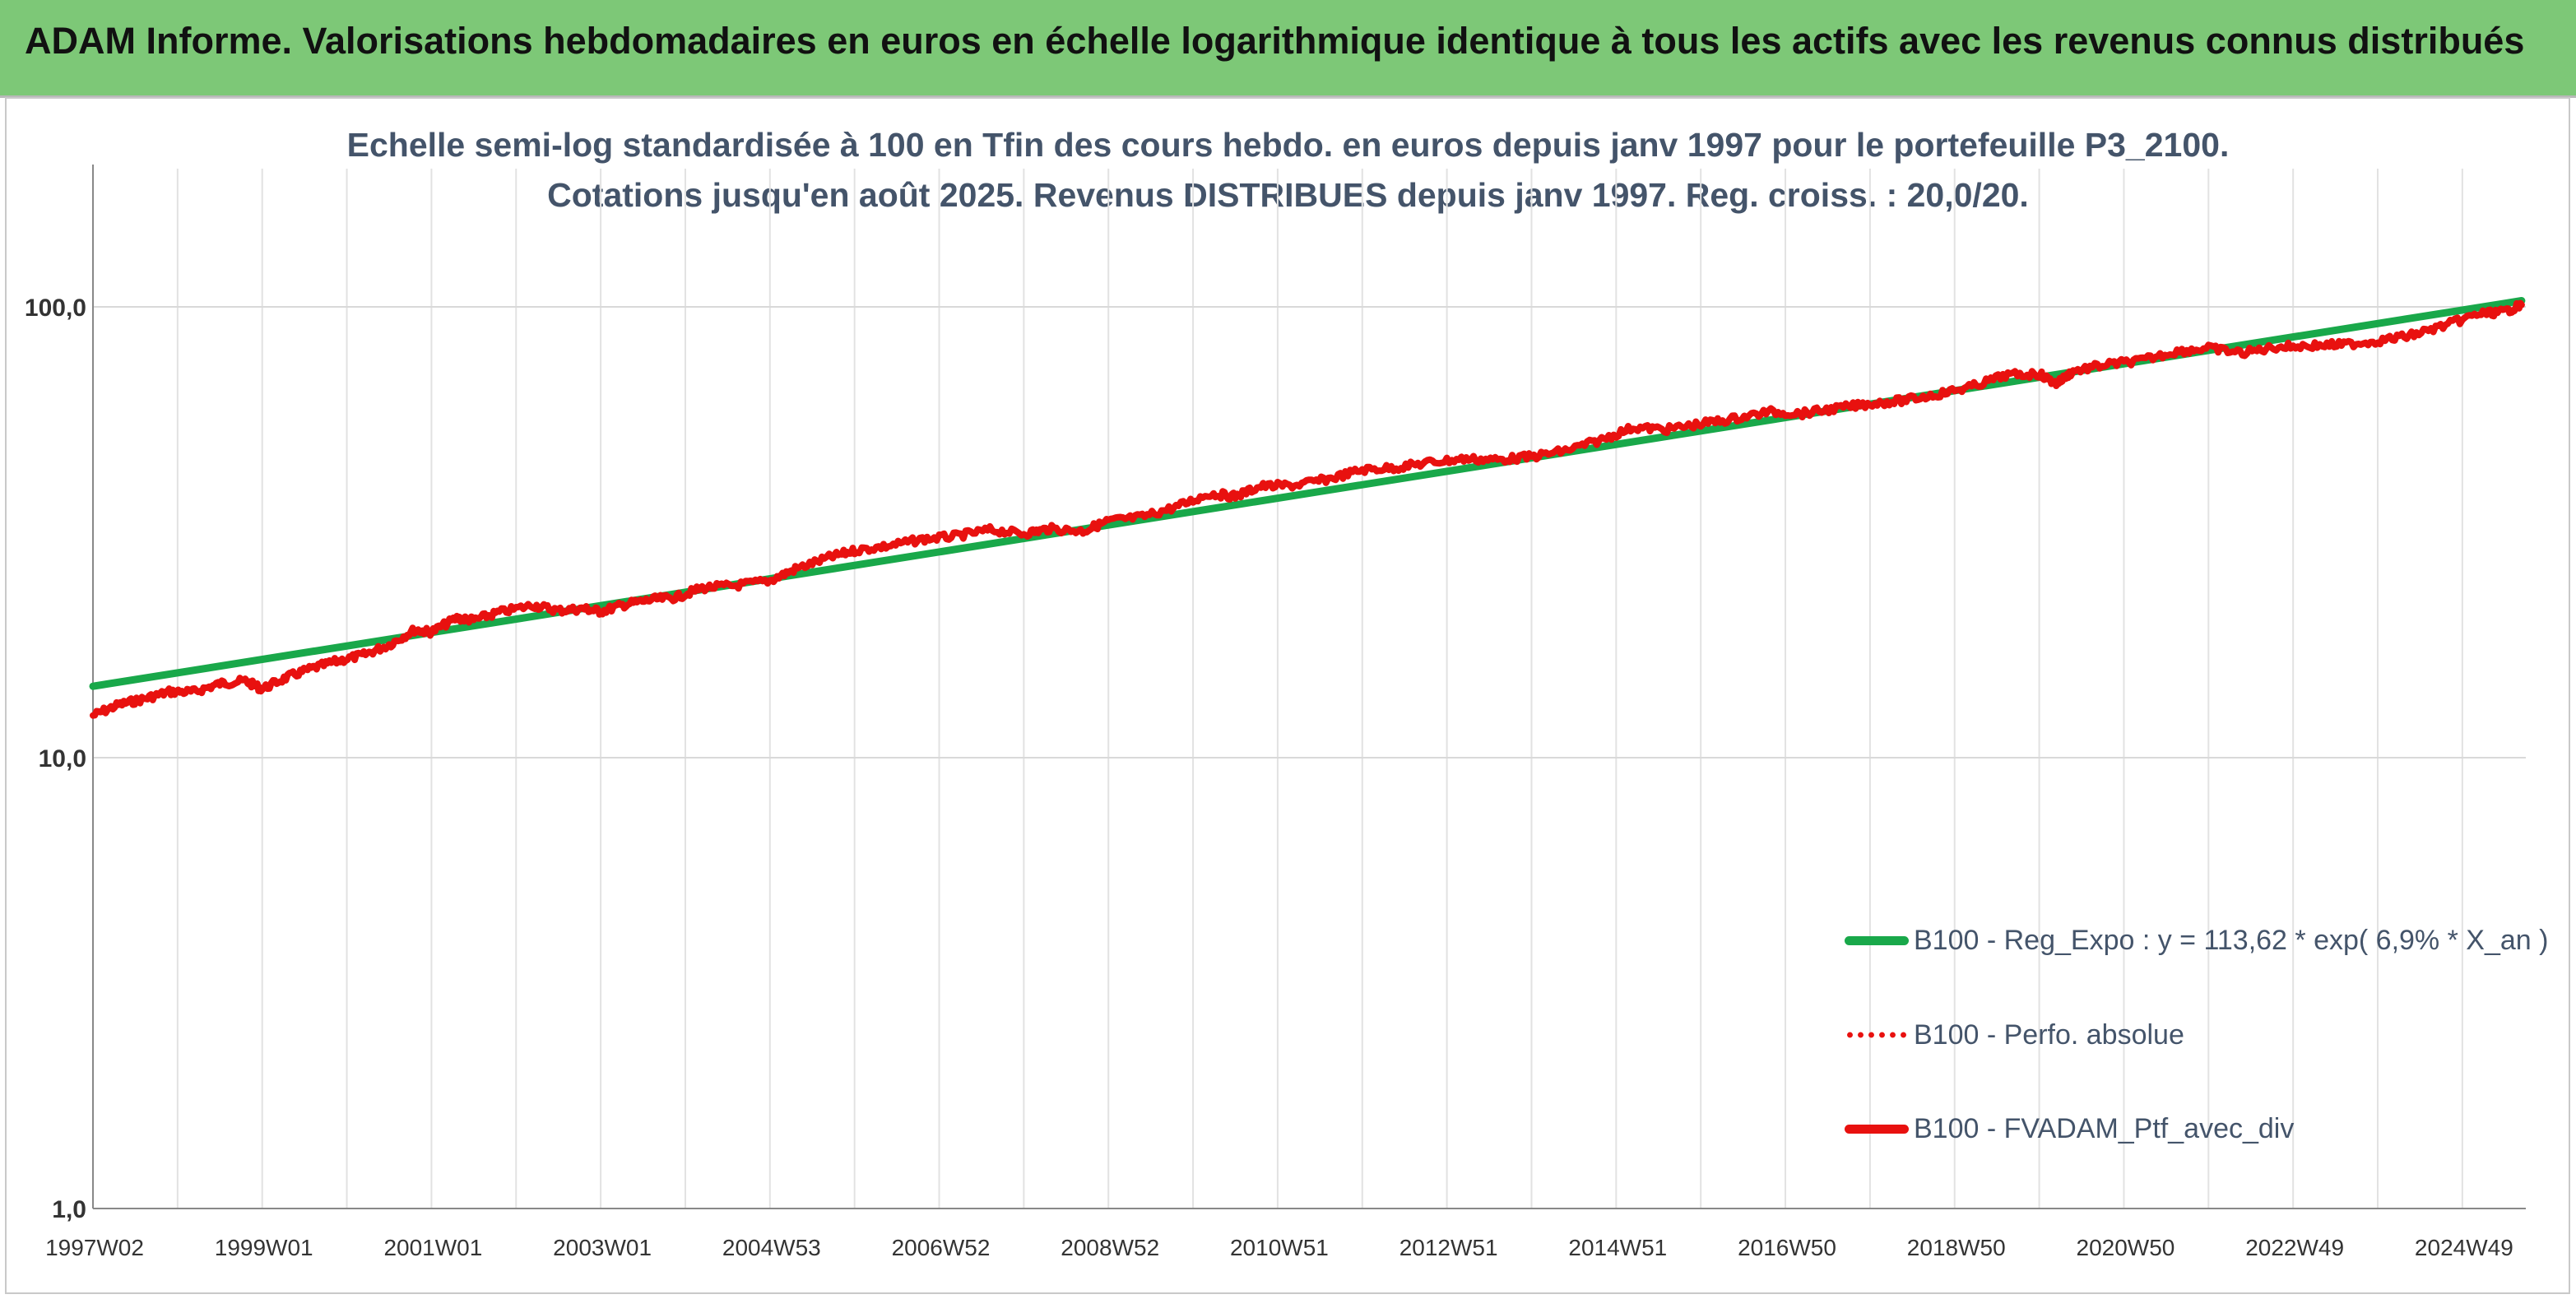 Image resolution: width=2576 pixels, height=1299 pixels. Describe the element at coordinates (1448, 1247) in the screenshot. I see `x-tick-label: 2012W51` at that location.